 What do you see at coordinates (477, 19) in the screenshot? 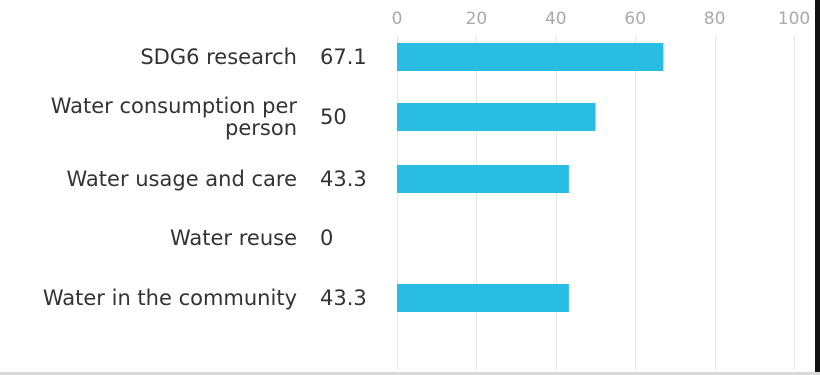
I see `x-tick-label: 20` at bounding box center [477, 19].